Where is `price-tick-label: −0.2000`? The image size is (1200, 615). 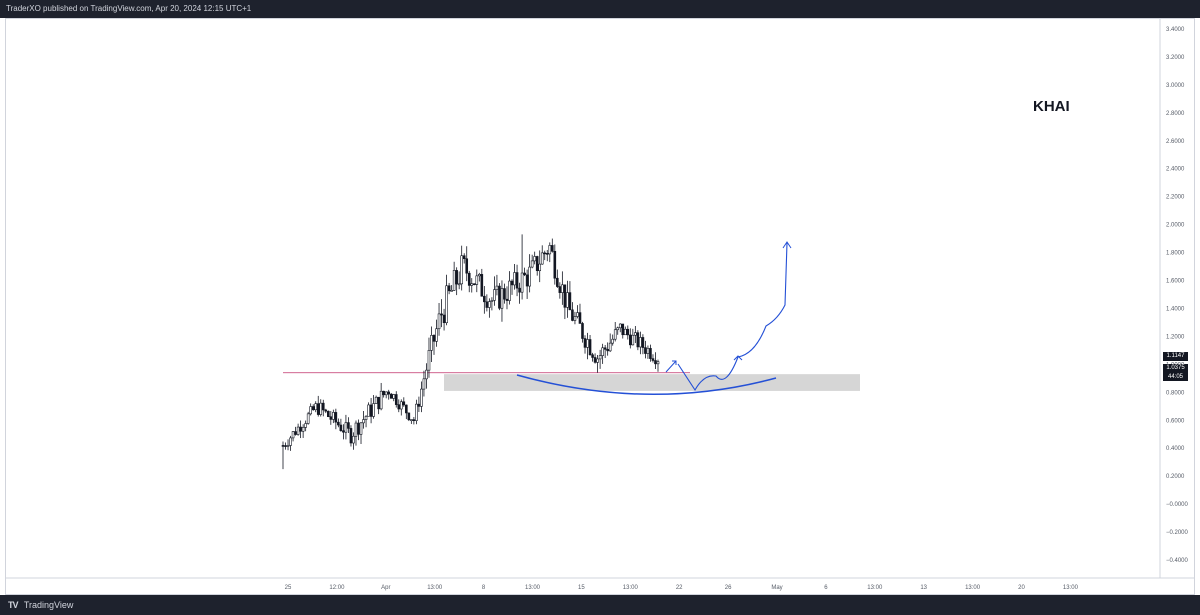 price-tick-label: −0.2000 is located at coordinates (1177, 533).